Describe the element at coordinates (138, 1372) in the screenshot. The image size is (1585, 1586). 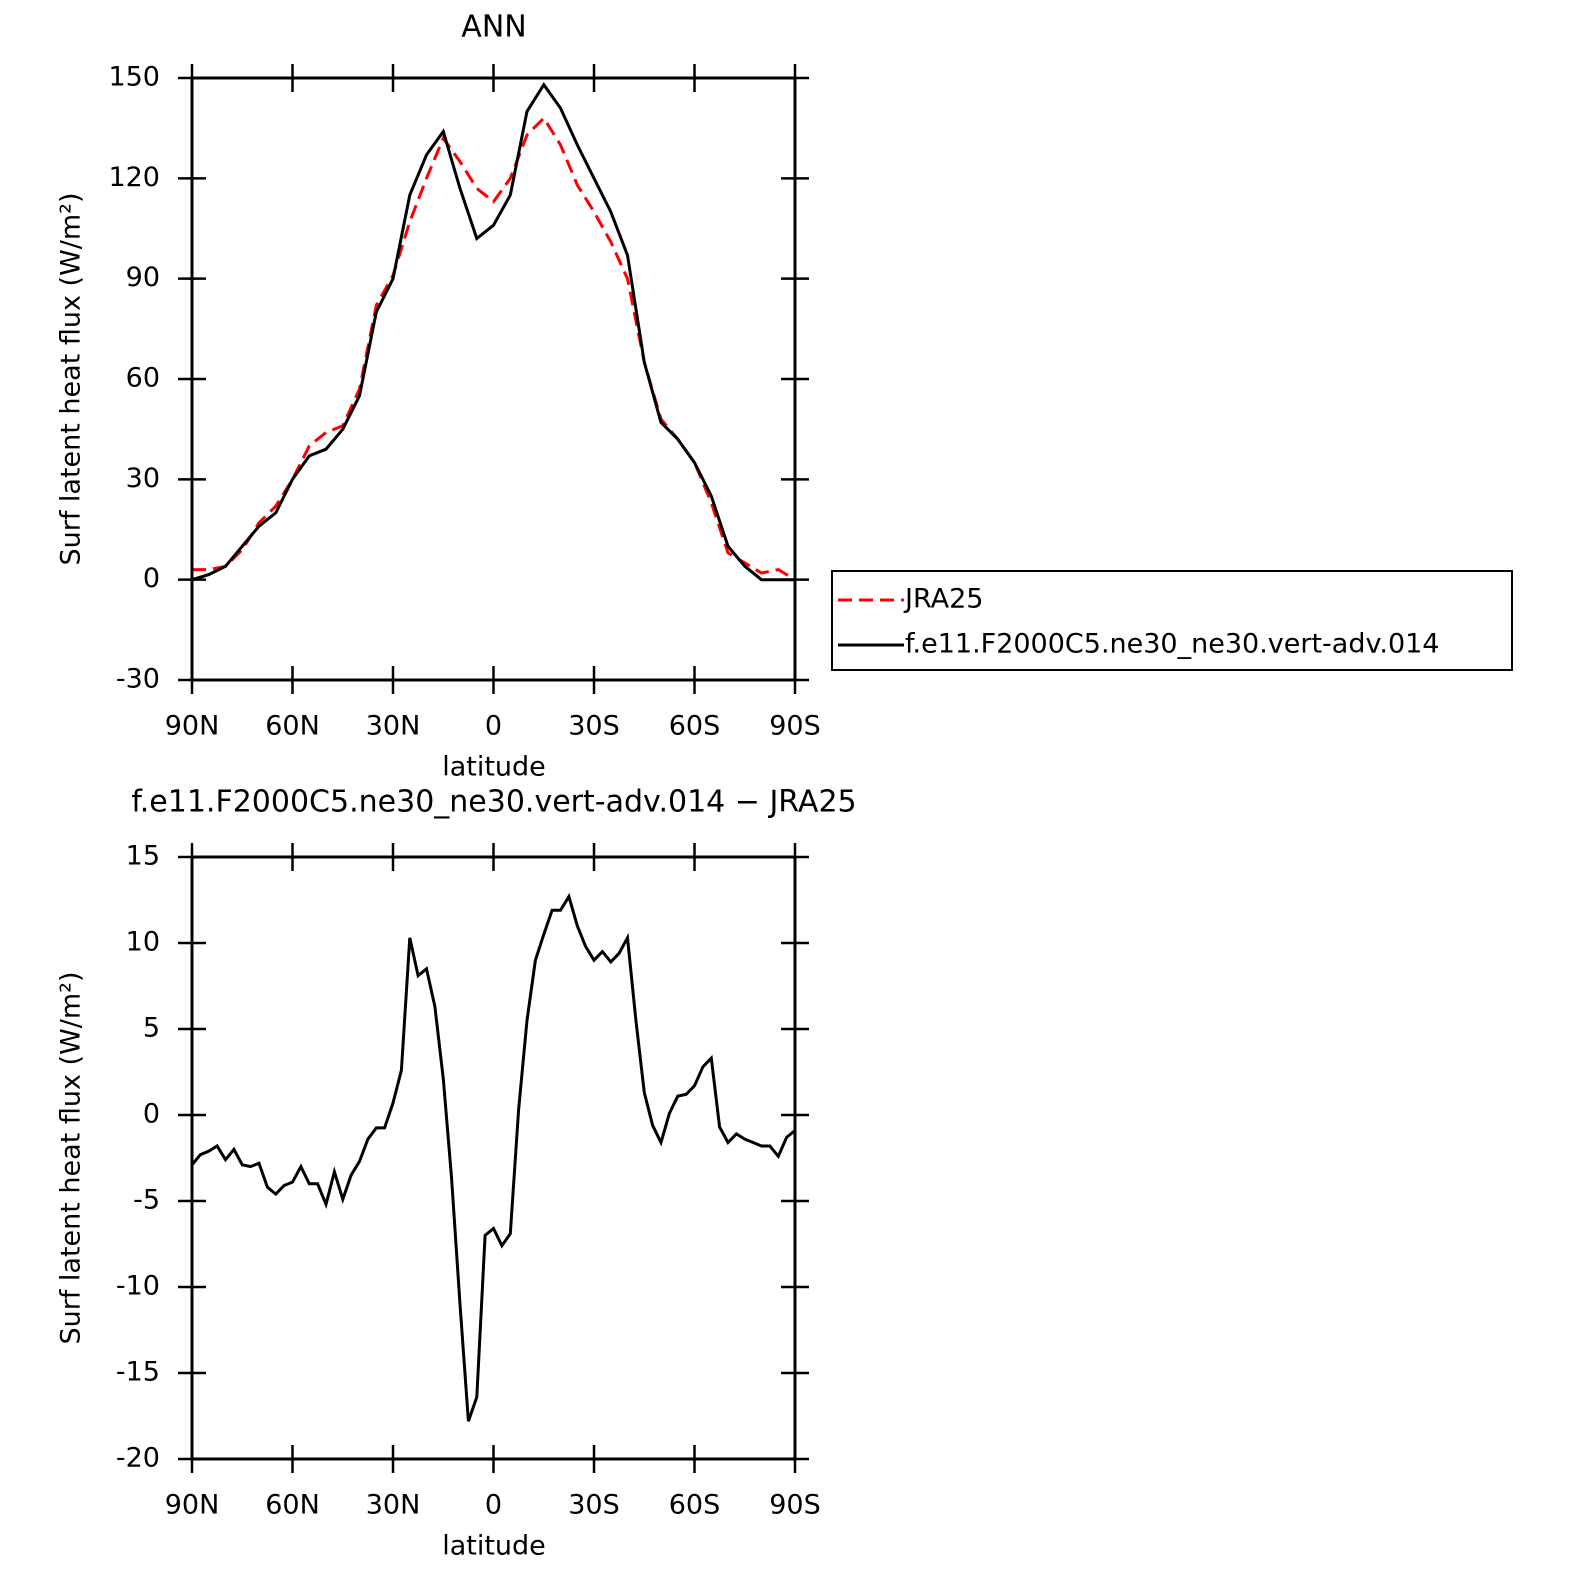
I see `y-tick-label: -15` at that location.